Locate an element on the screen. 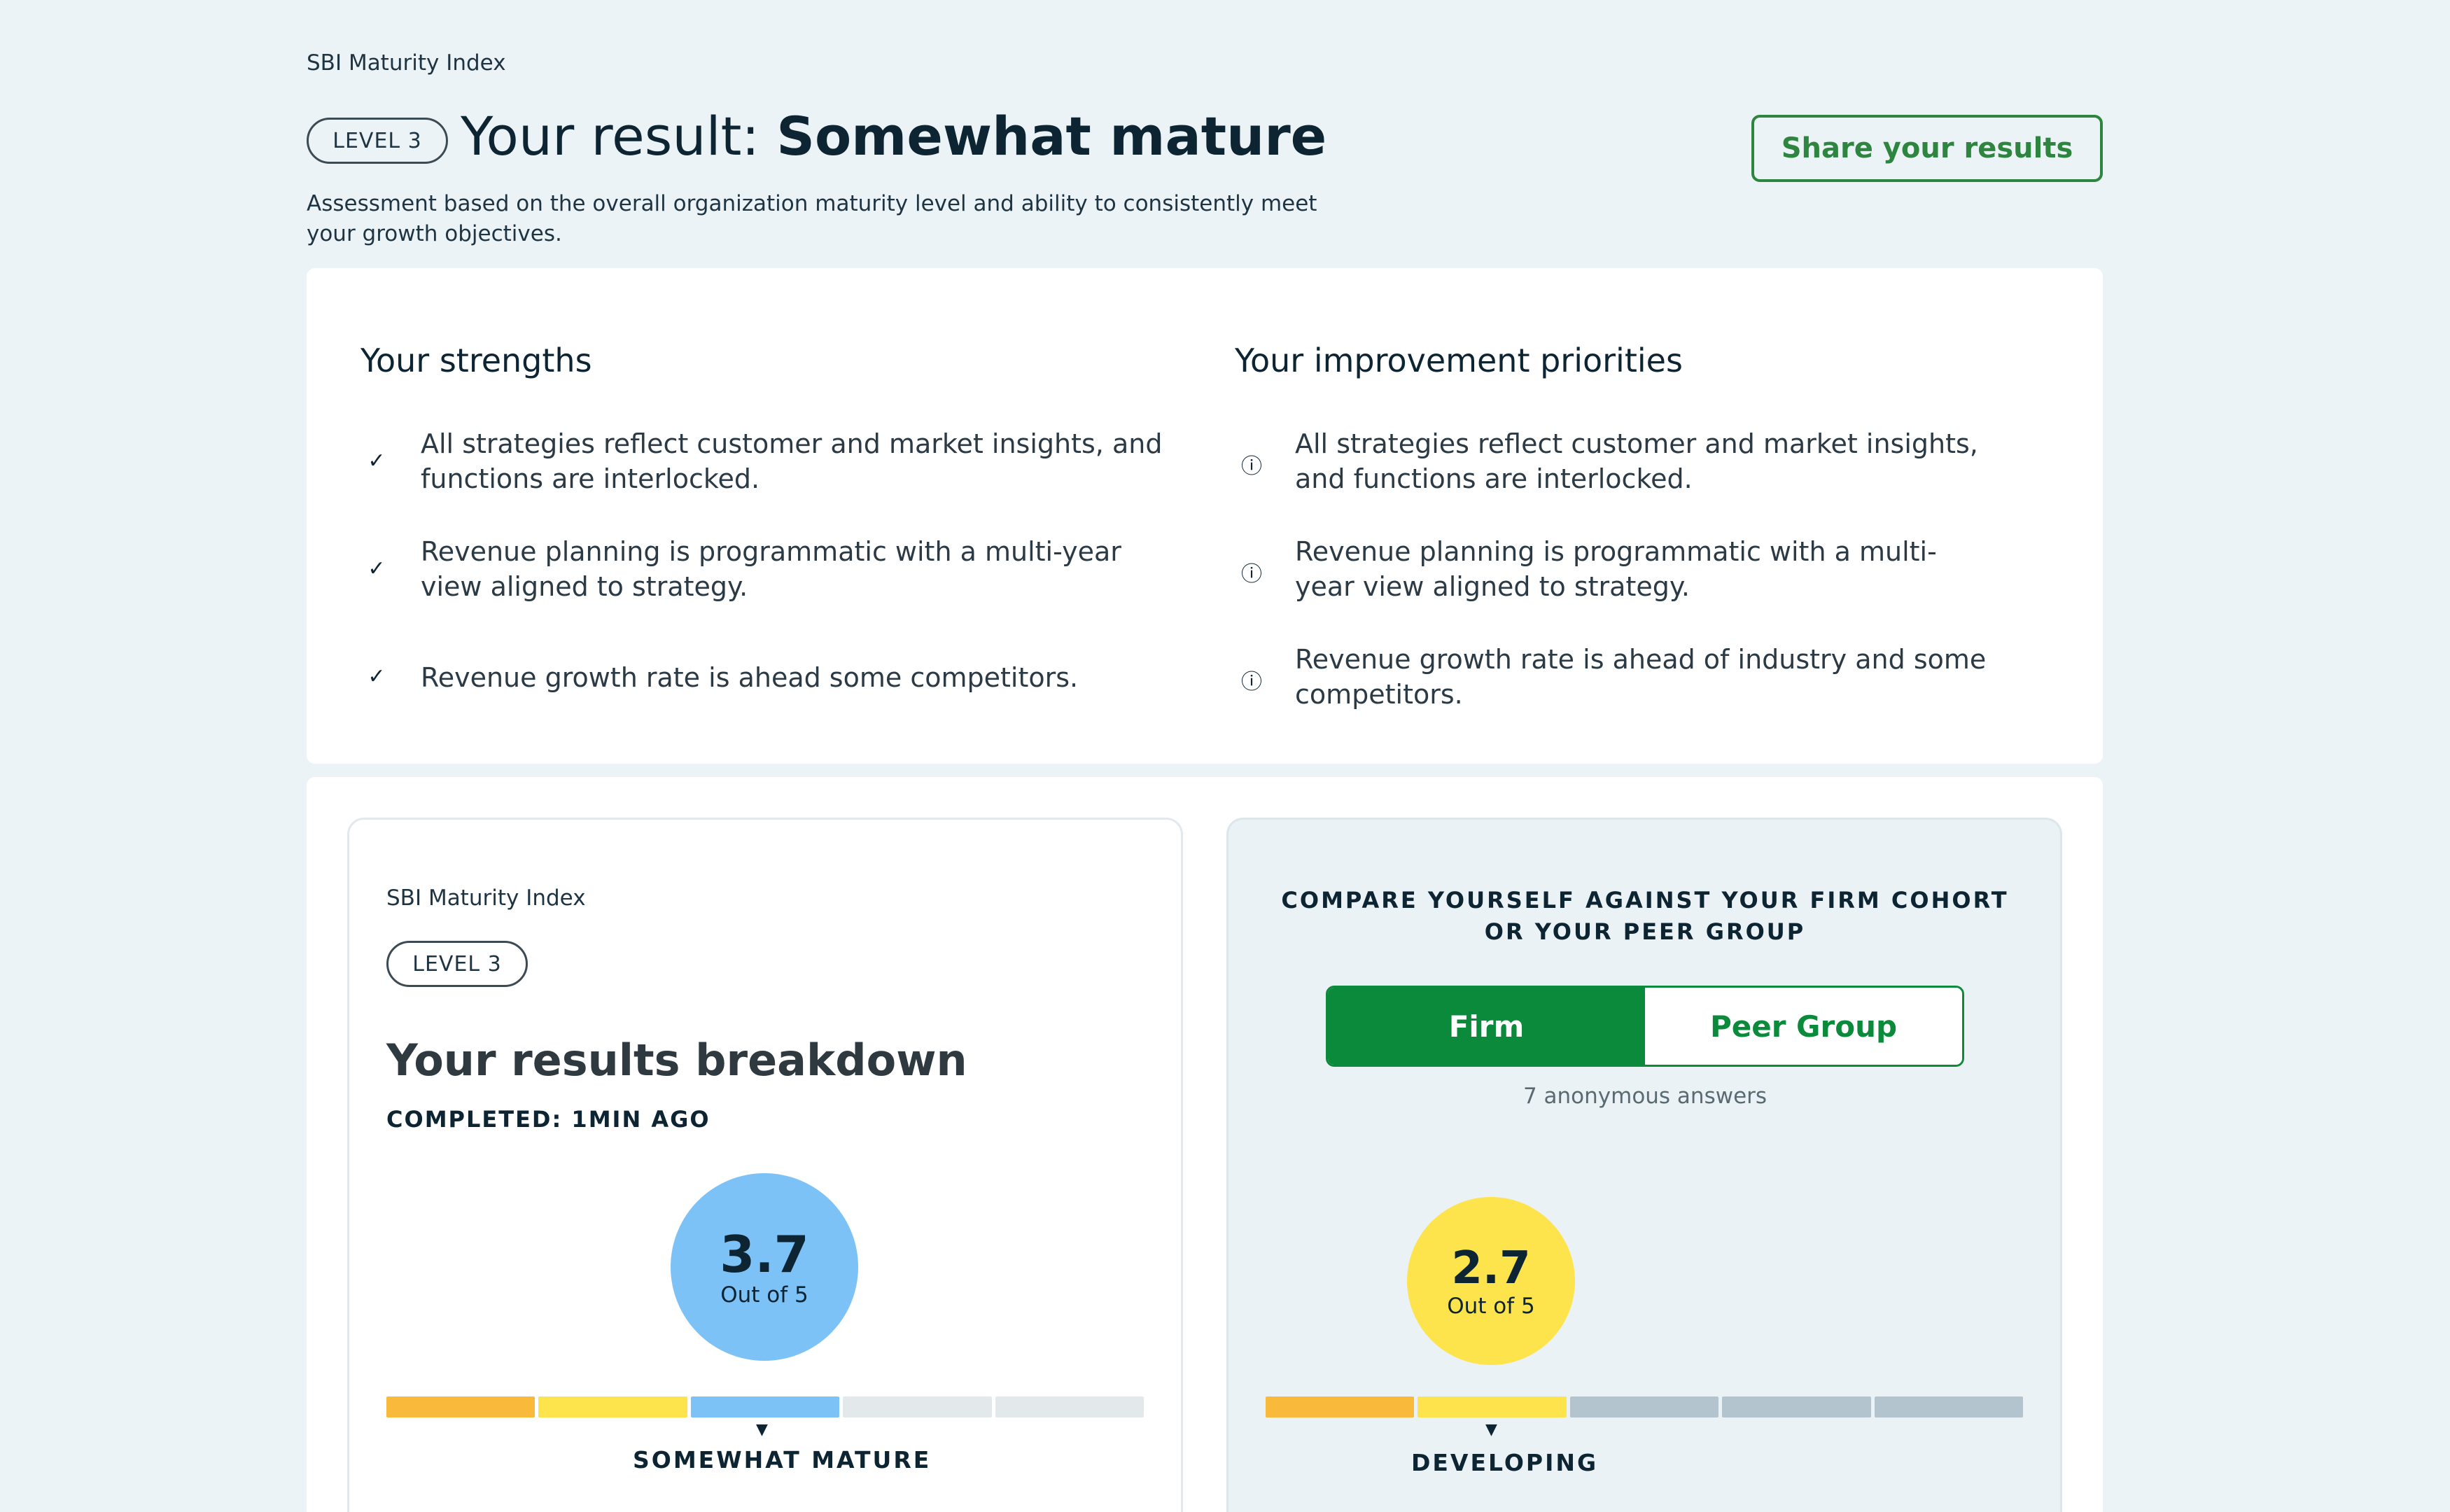 The image size is (2450, 1512). your-maturity-scale is located at coordinates (765, 1407).